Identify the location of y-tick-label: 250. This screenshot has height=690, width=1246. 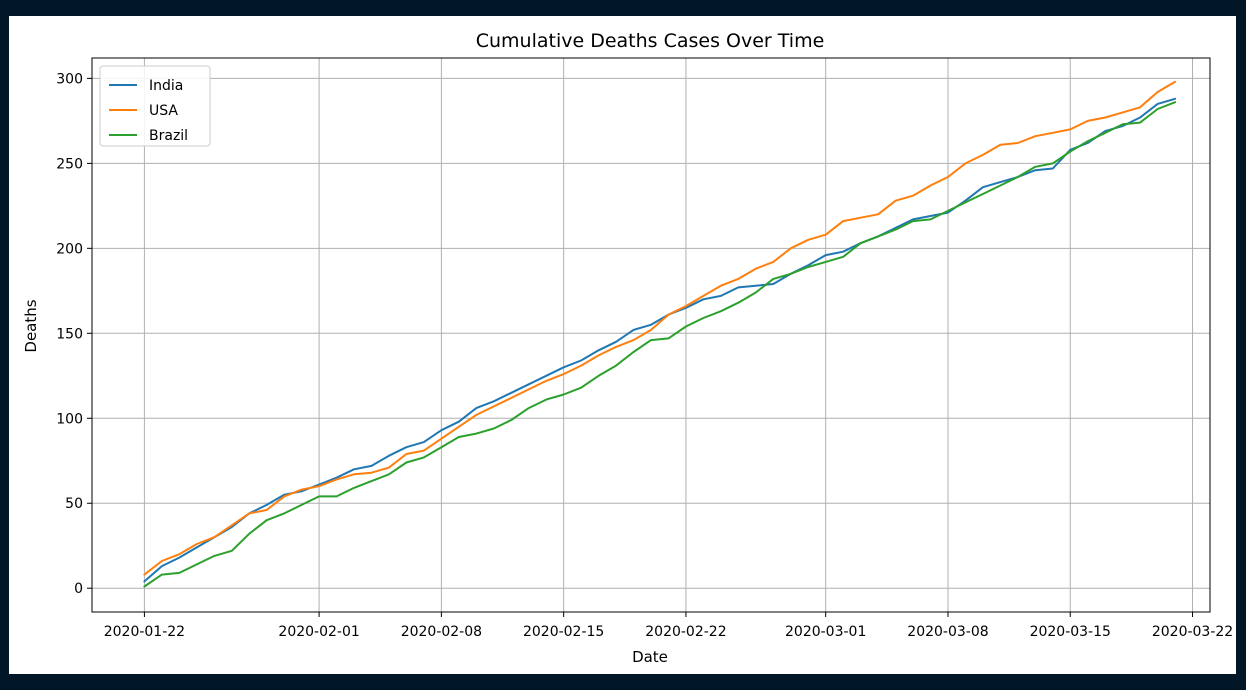
(69, 164).